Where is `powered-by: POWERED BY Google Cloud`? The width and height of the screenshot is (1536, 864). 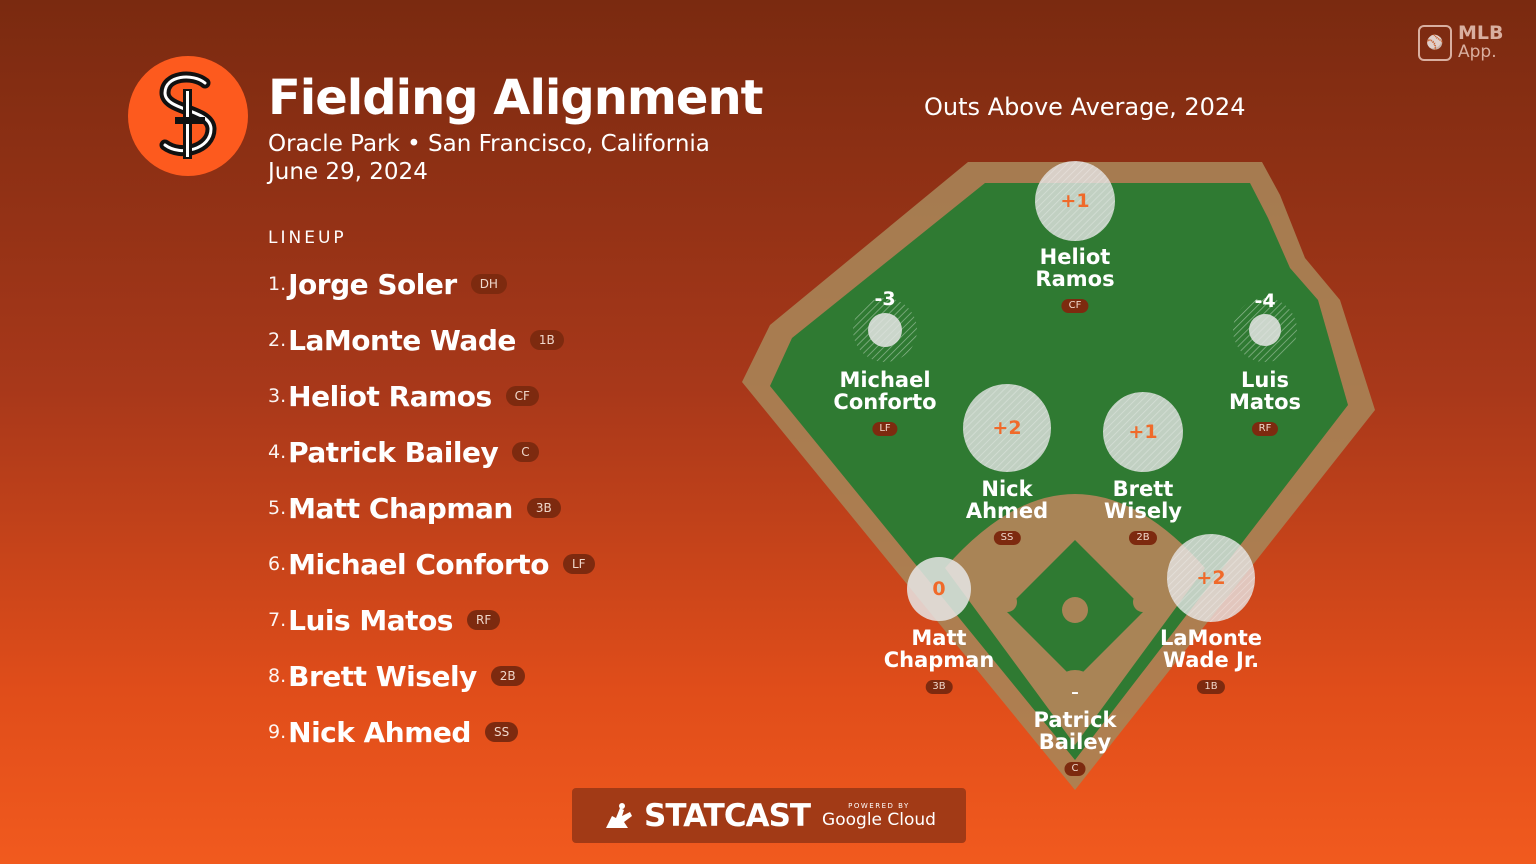
powered-by: POWERED BY Google Cloud is located at coordinates (879, 816).